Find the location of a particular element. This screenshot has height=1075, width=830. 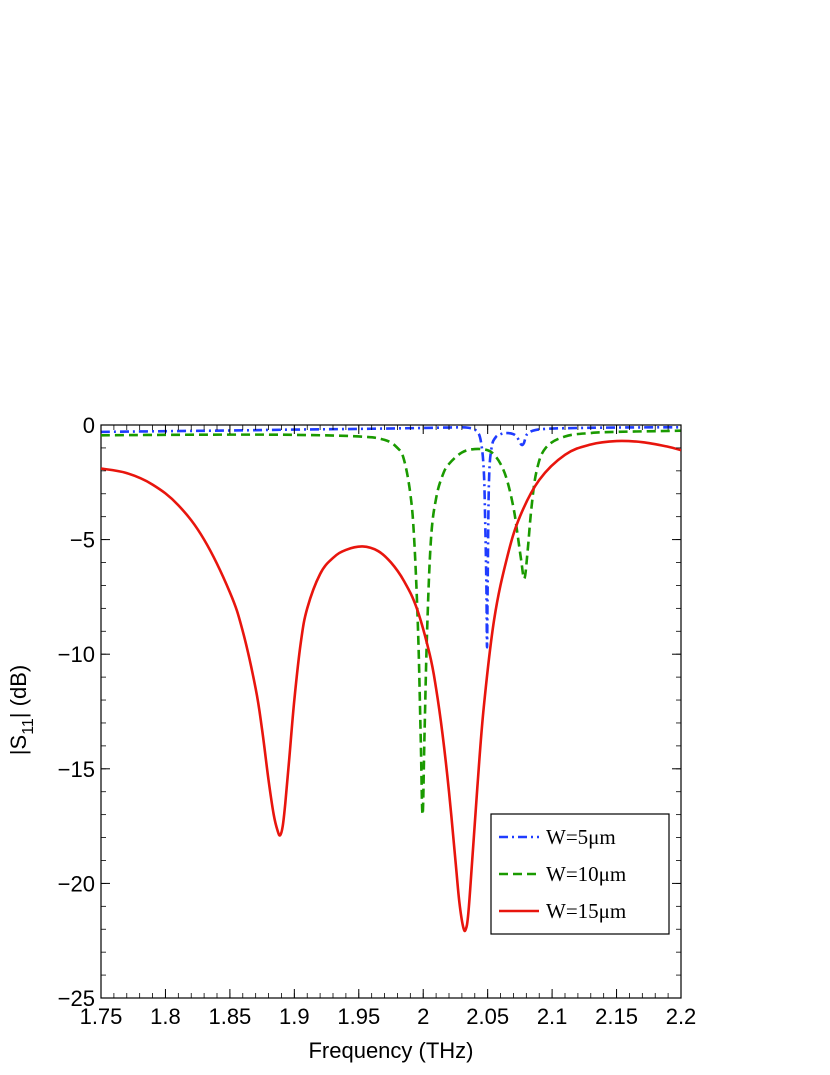

y-axis-label-subscript: 11 is located at coordinates (28, 726).